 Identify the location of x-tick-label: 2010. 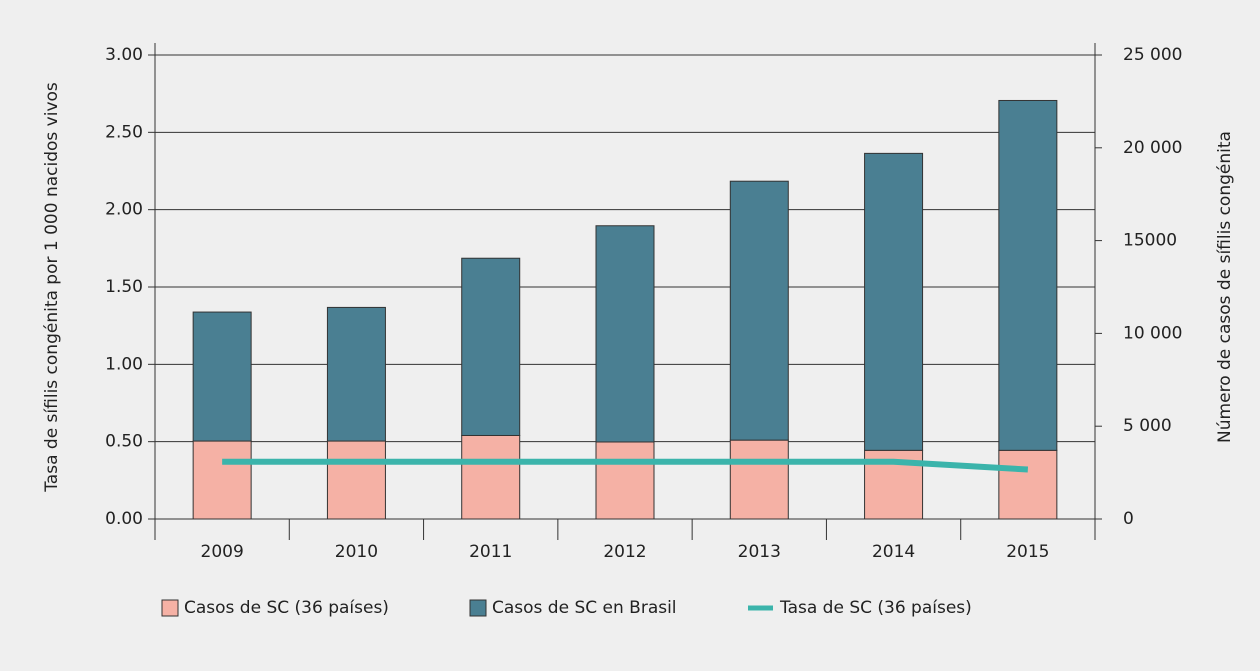
(356, 552).